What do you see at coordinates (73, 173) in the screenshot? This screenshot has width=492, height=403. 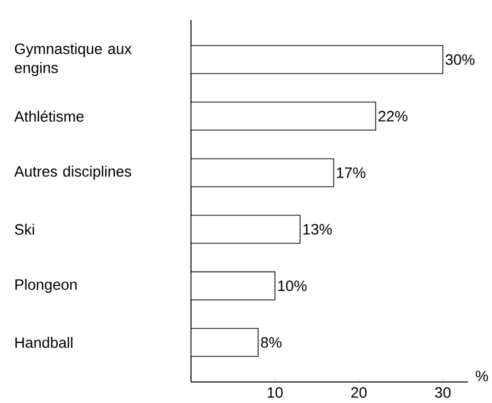 I see `y-tick-label: Autres disciplines` at bounding box center [73, 173].